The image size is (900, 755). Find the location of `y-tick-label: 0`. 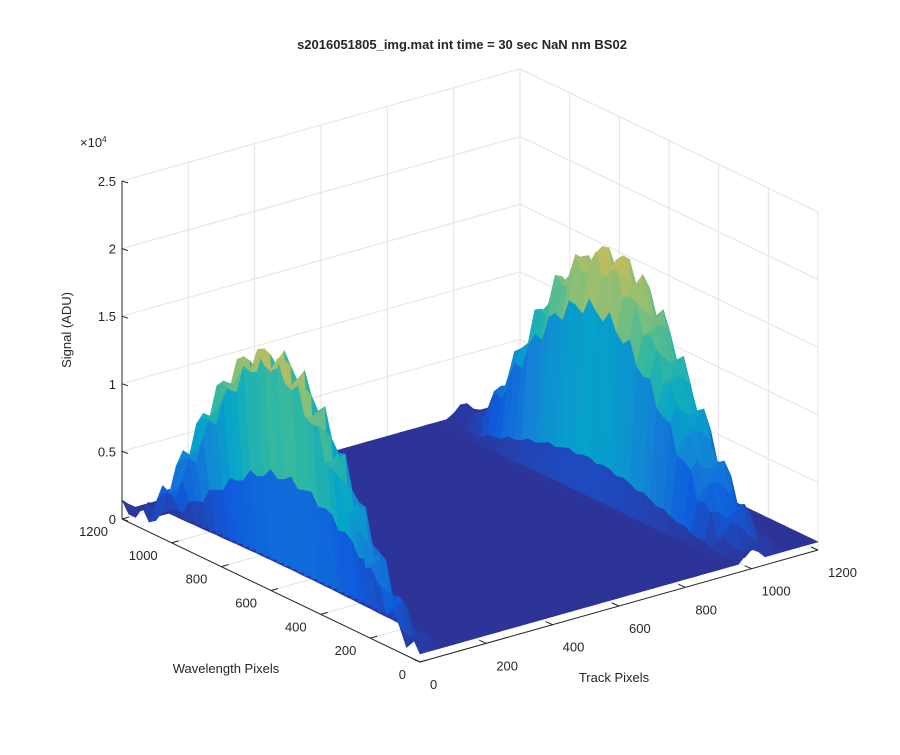

y-tick-label: 0 is located at coordinates (402, 674).